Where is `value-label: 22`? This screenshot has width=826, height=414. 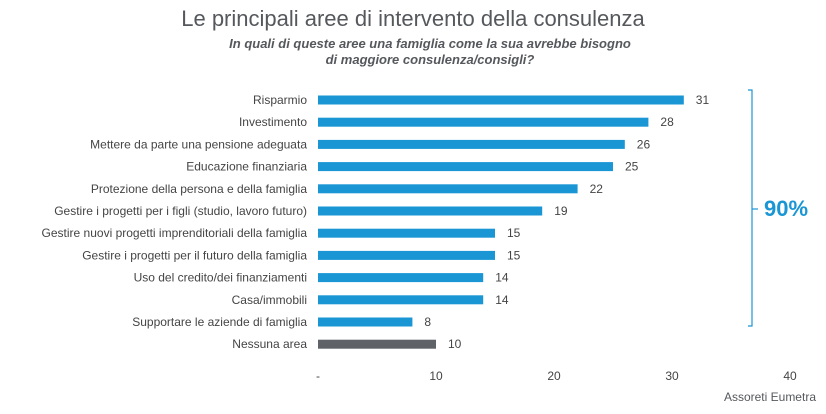
value-label: 22 is located at coordinates (597, 189).